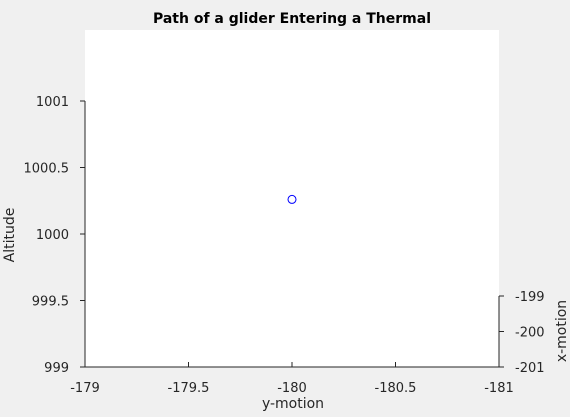 The image size is (570, 417). I want to click on data-points, so click(292, 199).